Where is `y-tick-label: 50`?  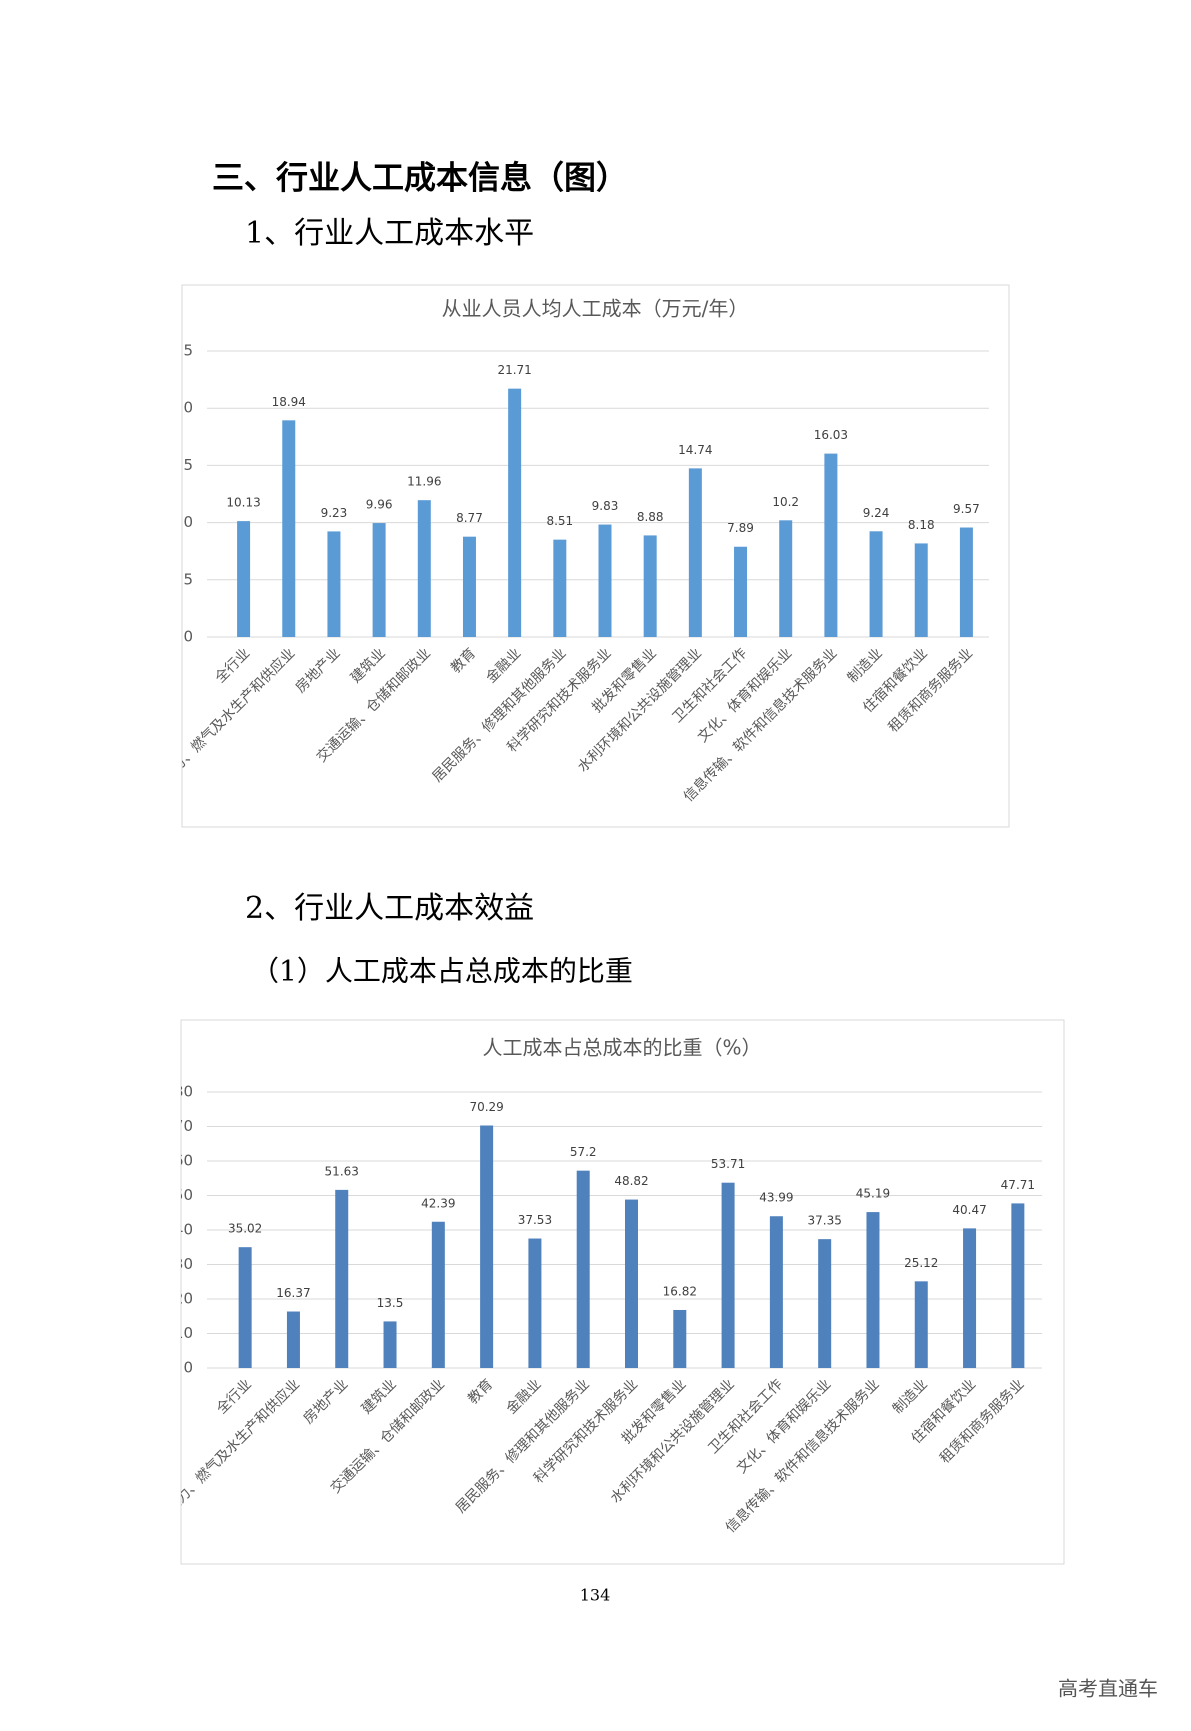
y-tick-label: 50 is located at coordinates (183, 1195).